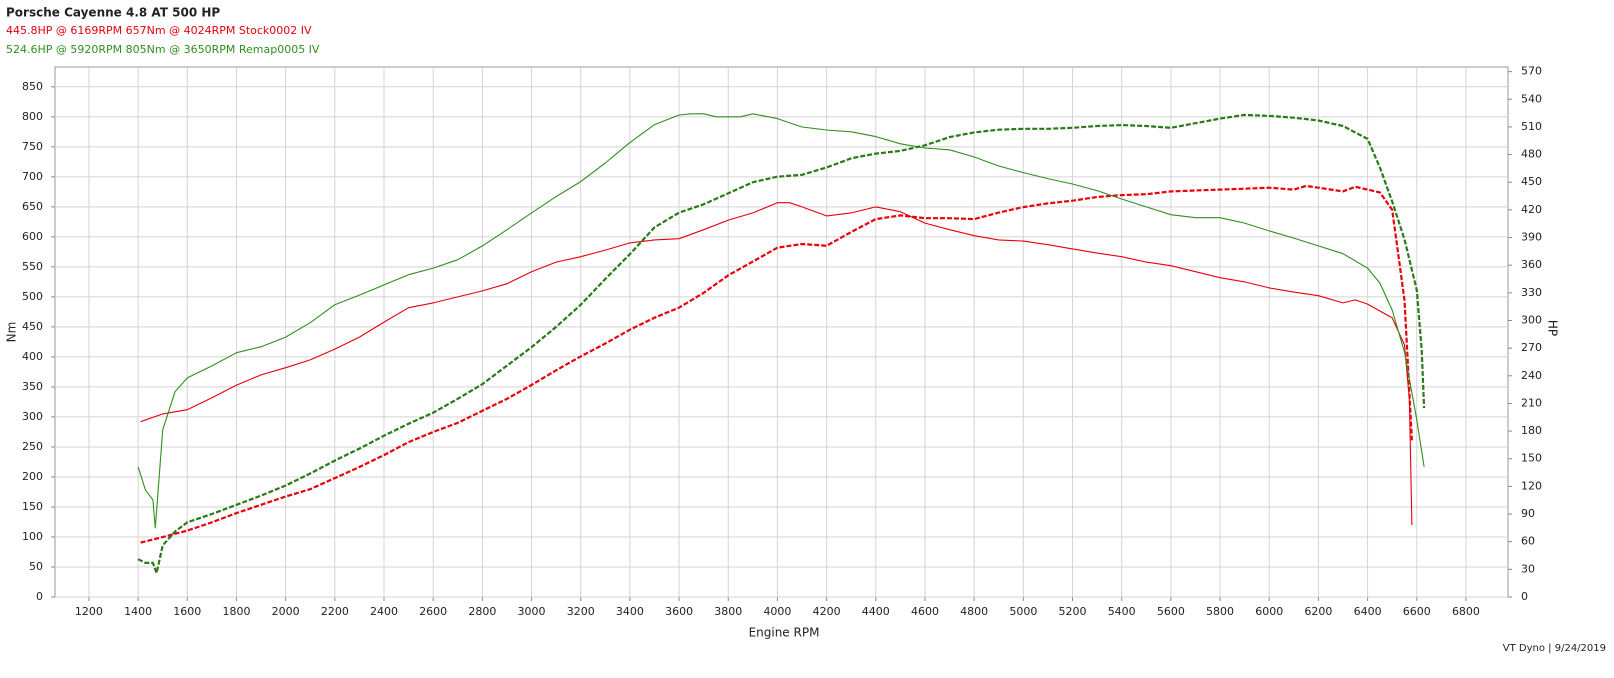 This screenshot has height=678, width=1614. What do you see at coordinates (1528, 541) in the screenshot?
I see `y2-tick-label: 60` at bounding box center [1528, 541].